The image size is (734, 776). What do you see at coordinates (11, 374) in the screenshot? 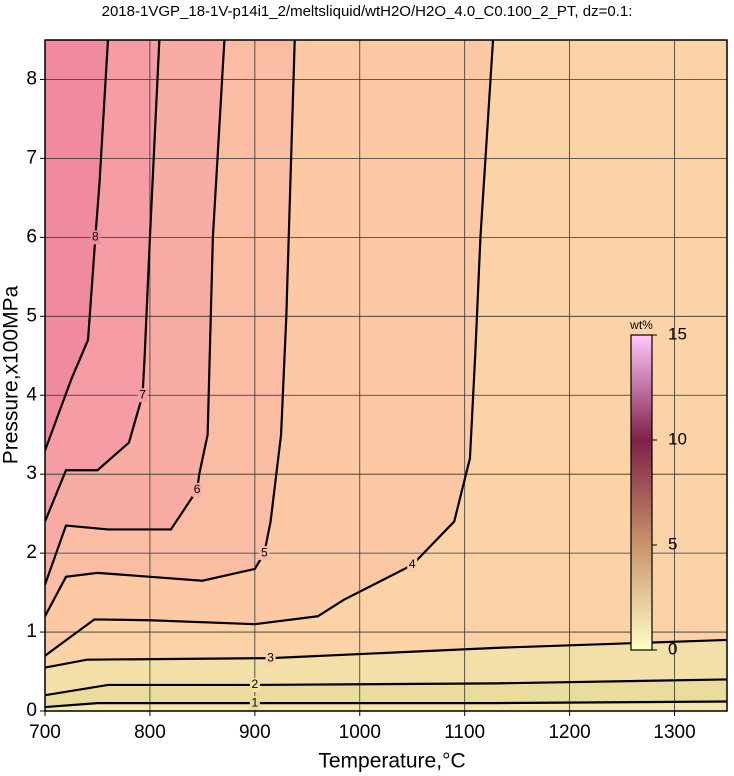
I see `y-axis-label: Pressure,x100MPa` at bounding box center [11, 374].